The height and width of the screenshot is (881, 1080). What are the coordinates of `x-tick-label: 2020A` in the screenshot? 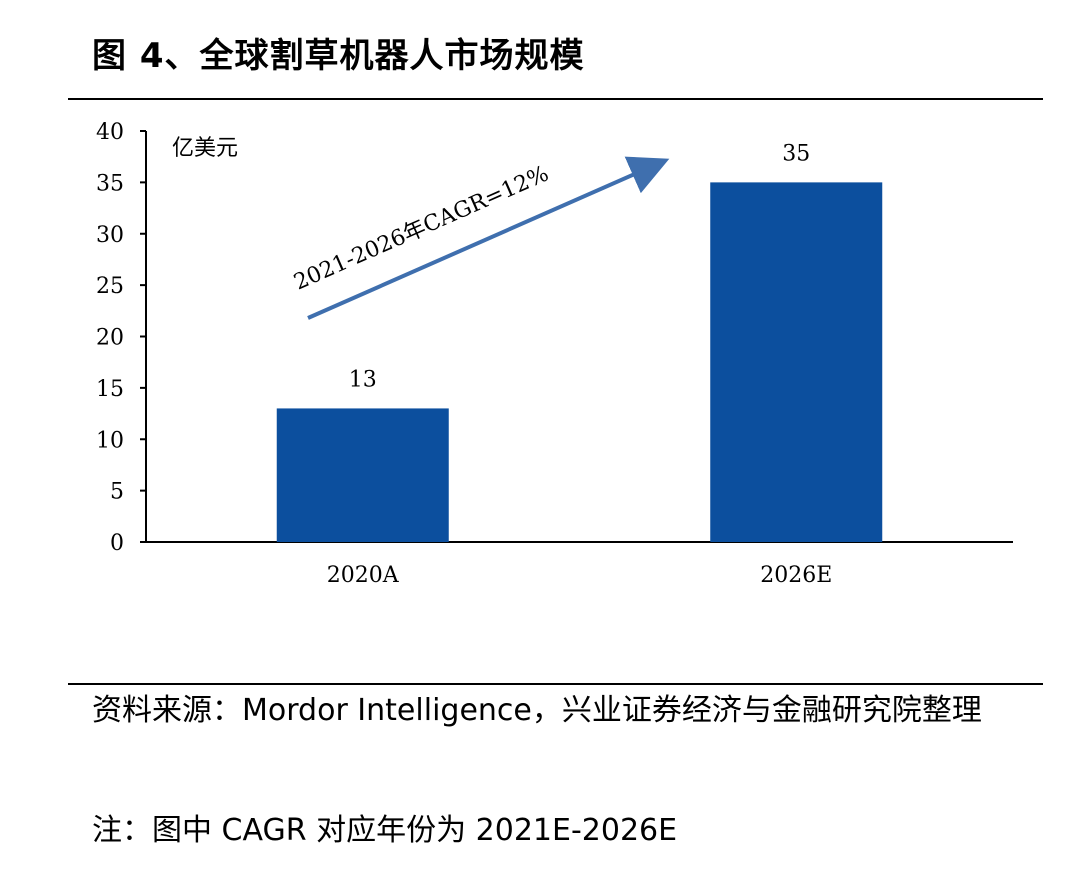 It's located at (363, 575).